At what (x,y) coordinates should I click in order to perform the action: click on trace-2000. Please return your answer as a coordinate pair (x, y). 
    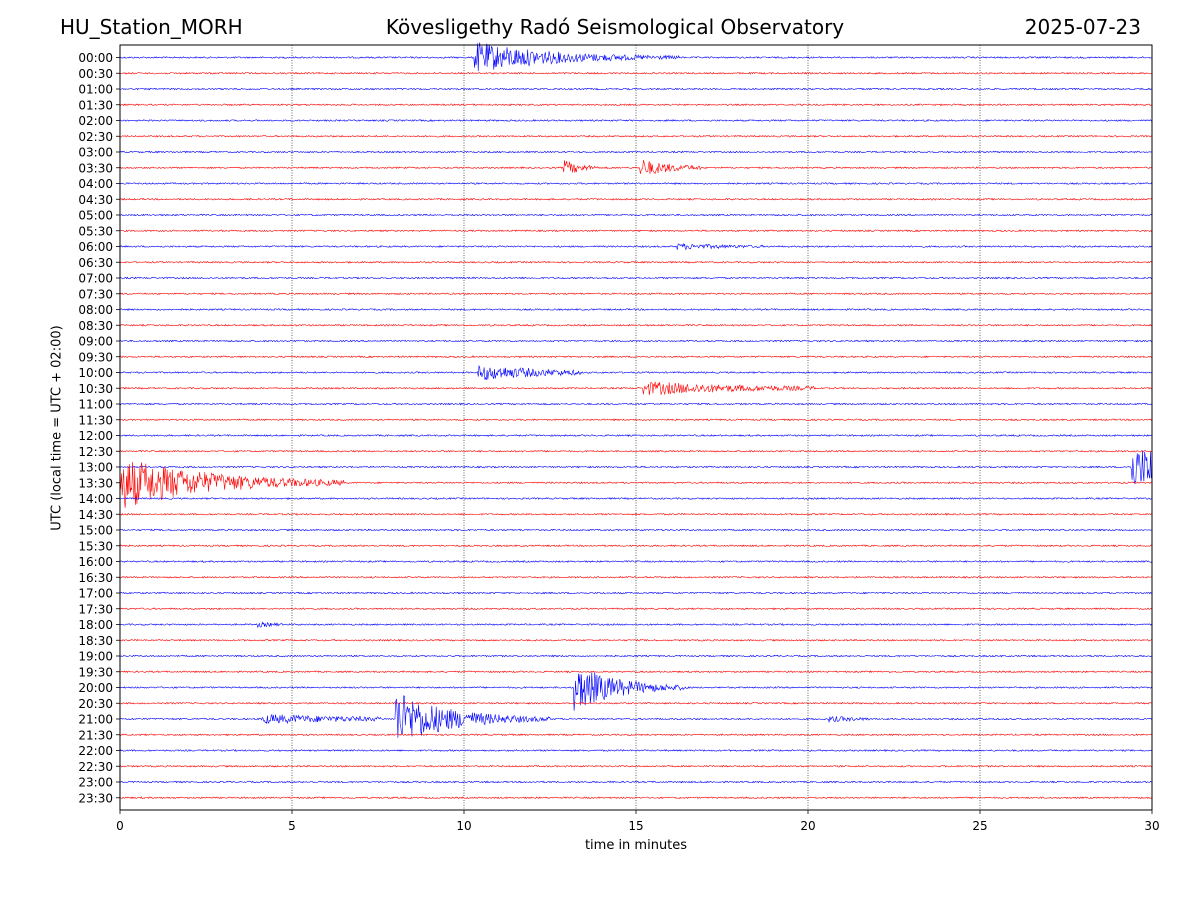
    Looking at the image, I should click on (636, 691).